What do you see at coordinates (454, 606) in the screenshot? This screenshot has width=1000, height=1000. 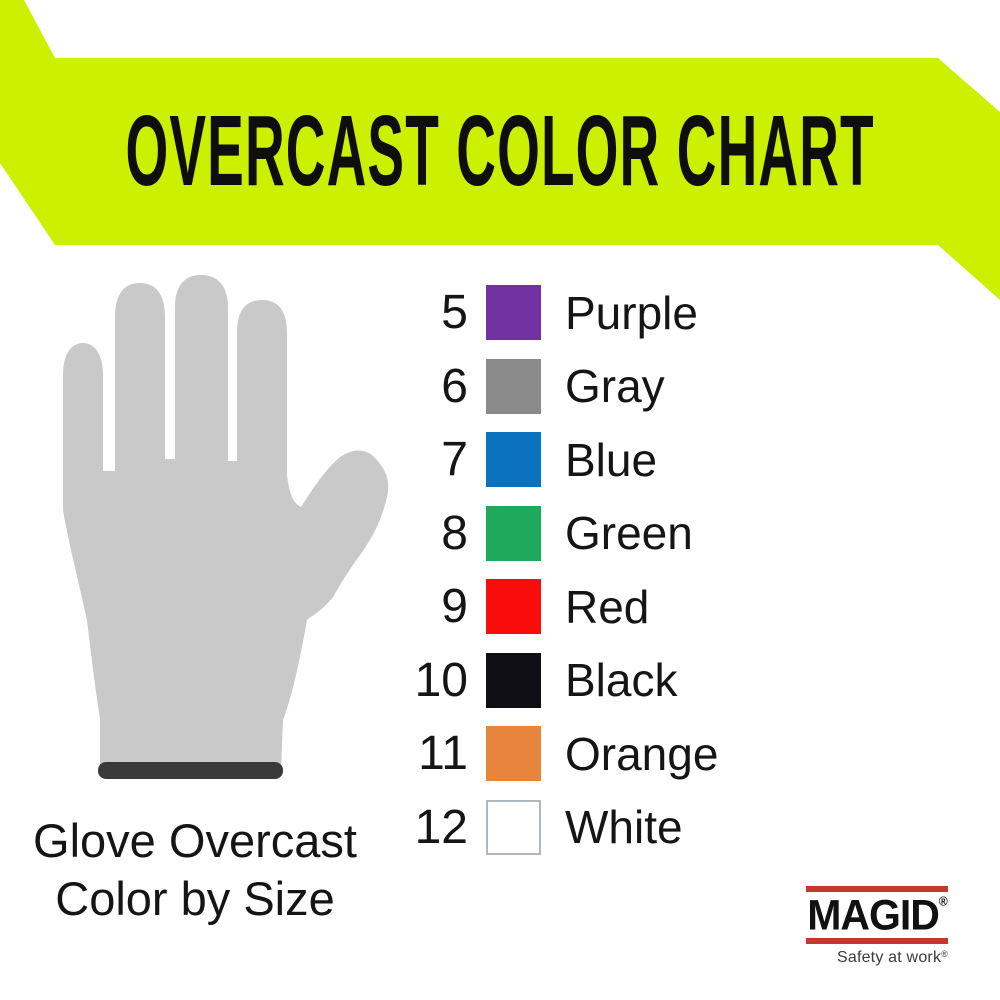 I see `size-number: 9` at bounding box center [454, 606].